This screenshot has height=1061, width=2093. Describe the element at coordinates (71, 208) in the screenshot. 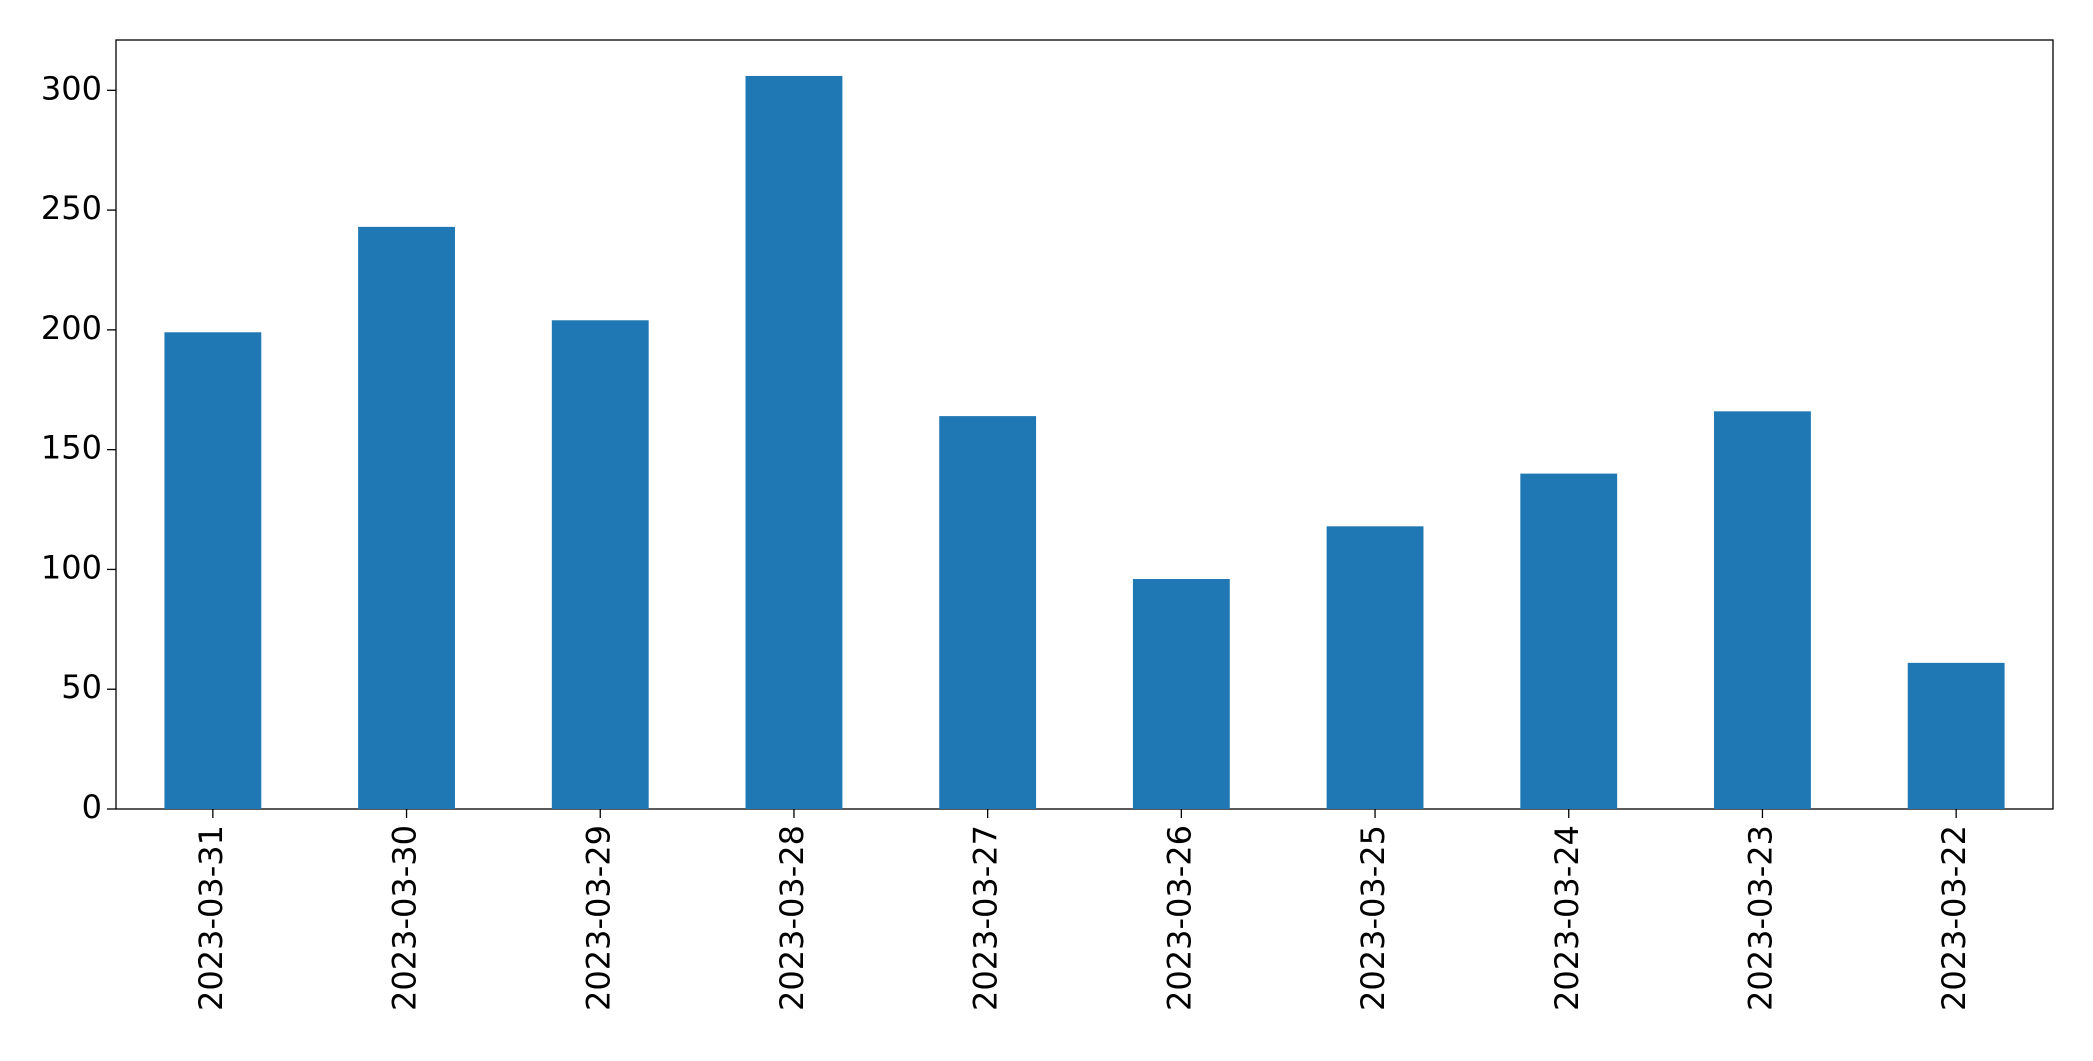

I see `y-tick-label: 250` at that location.